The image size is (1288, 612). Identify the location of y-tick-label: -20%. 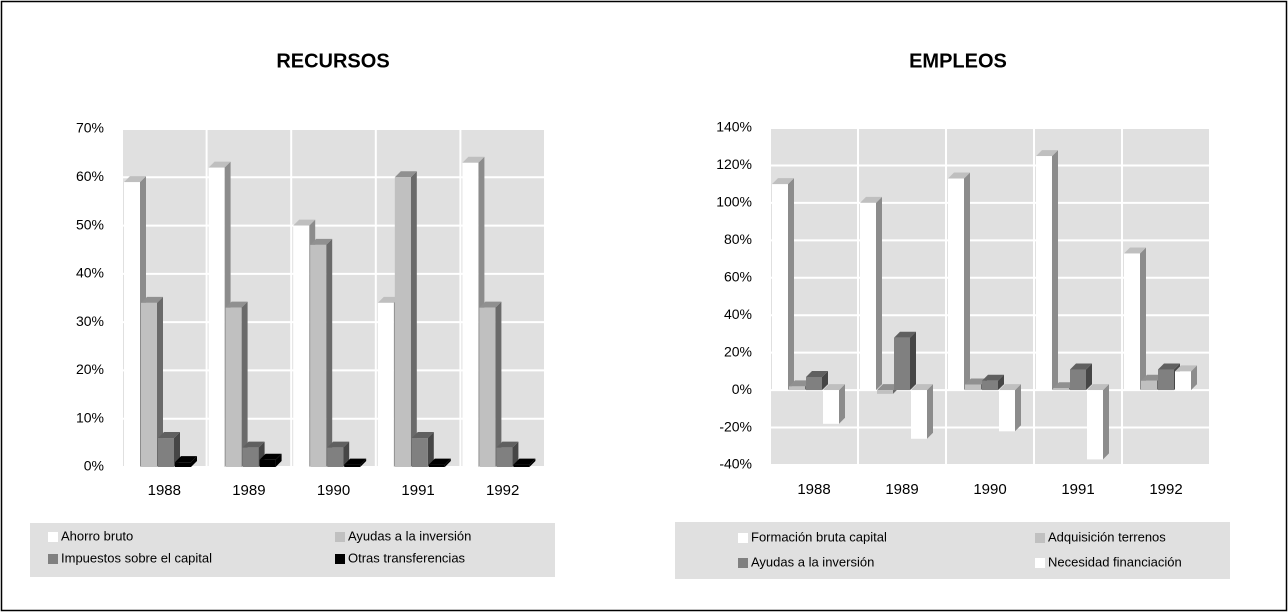
(735, 426).